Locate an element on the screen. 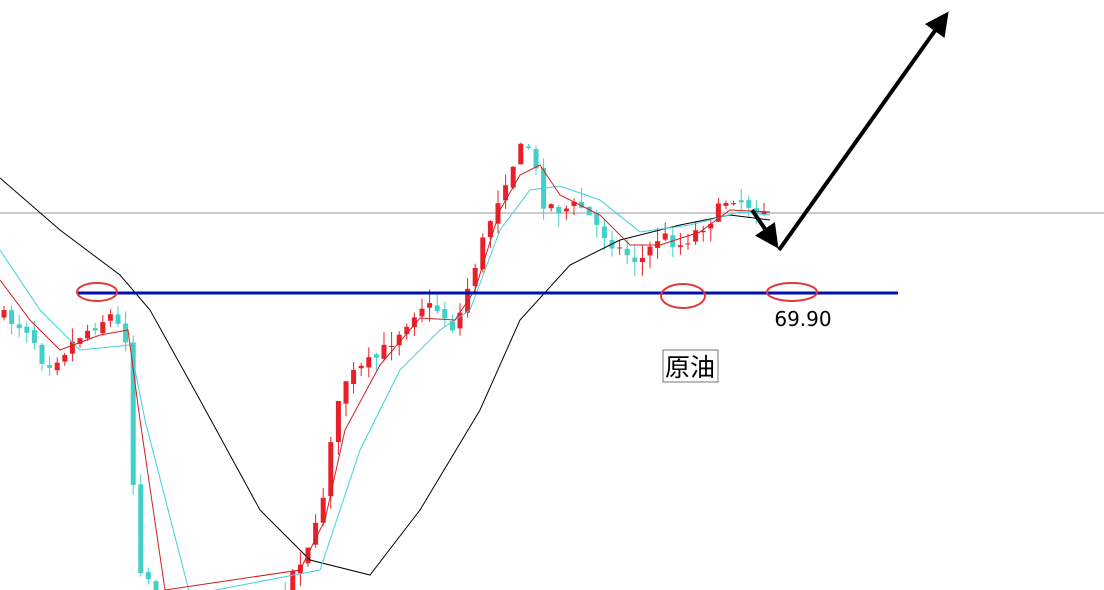 The width and height of the screenshot is (1104, 590). label-box is located at coordinates (690, 366).